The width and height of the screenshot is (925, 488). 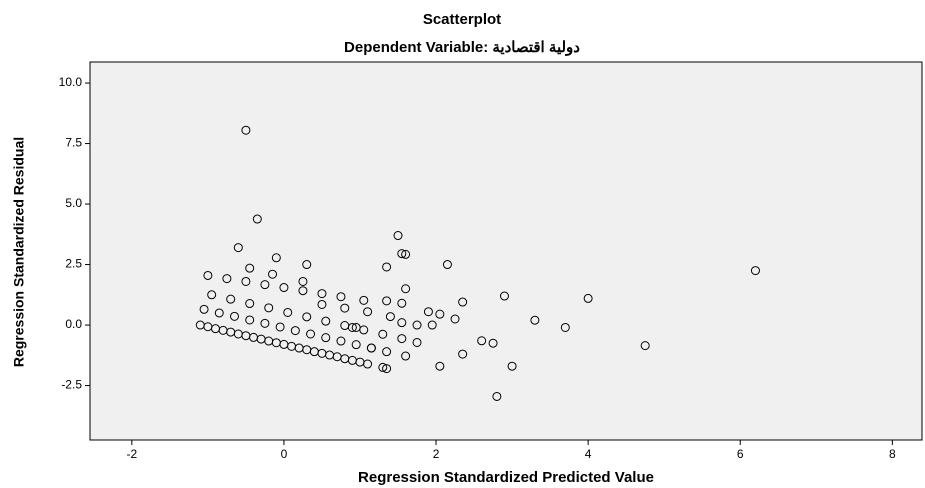 What do you see at coordinates (73, 143) in the screenshot?
I see `y-tick-label: 7.5` at bounding box center [73, 143].